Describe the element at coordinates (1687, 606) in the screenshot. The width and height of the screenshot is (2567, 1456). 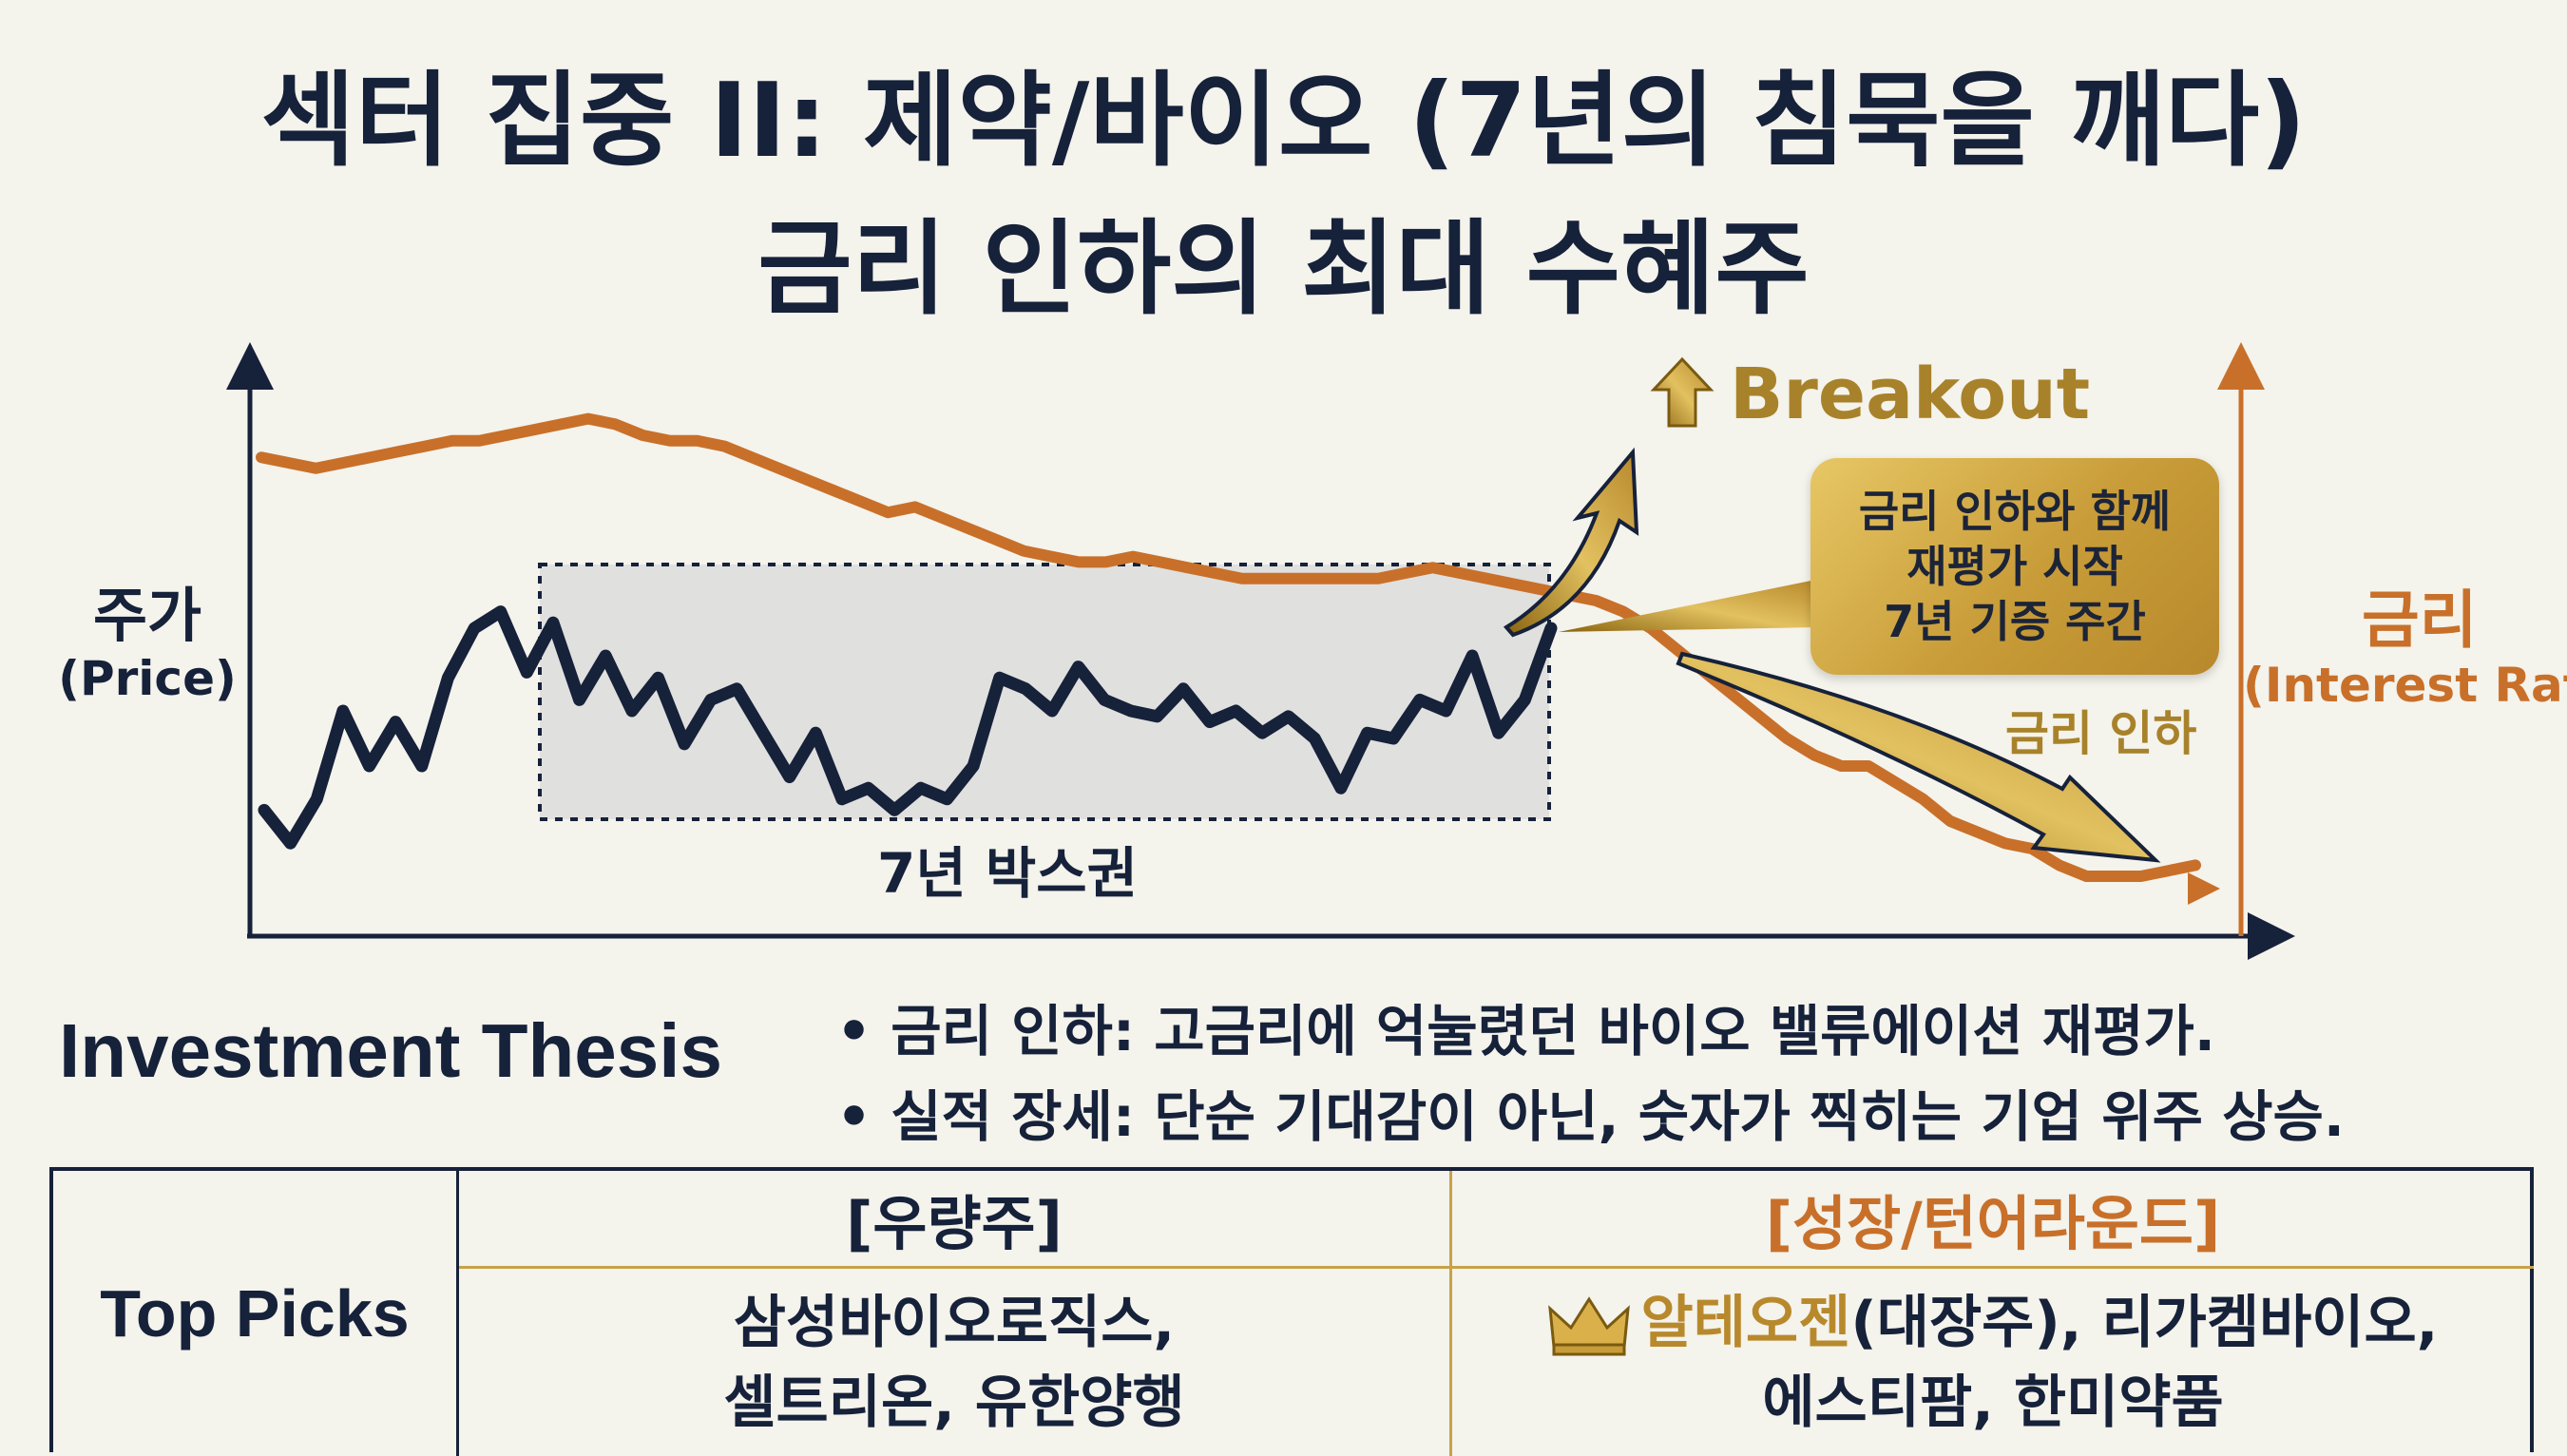
I see `callout-pointer` at that location.